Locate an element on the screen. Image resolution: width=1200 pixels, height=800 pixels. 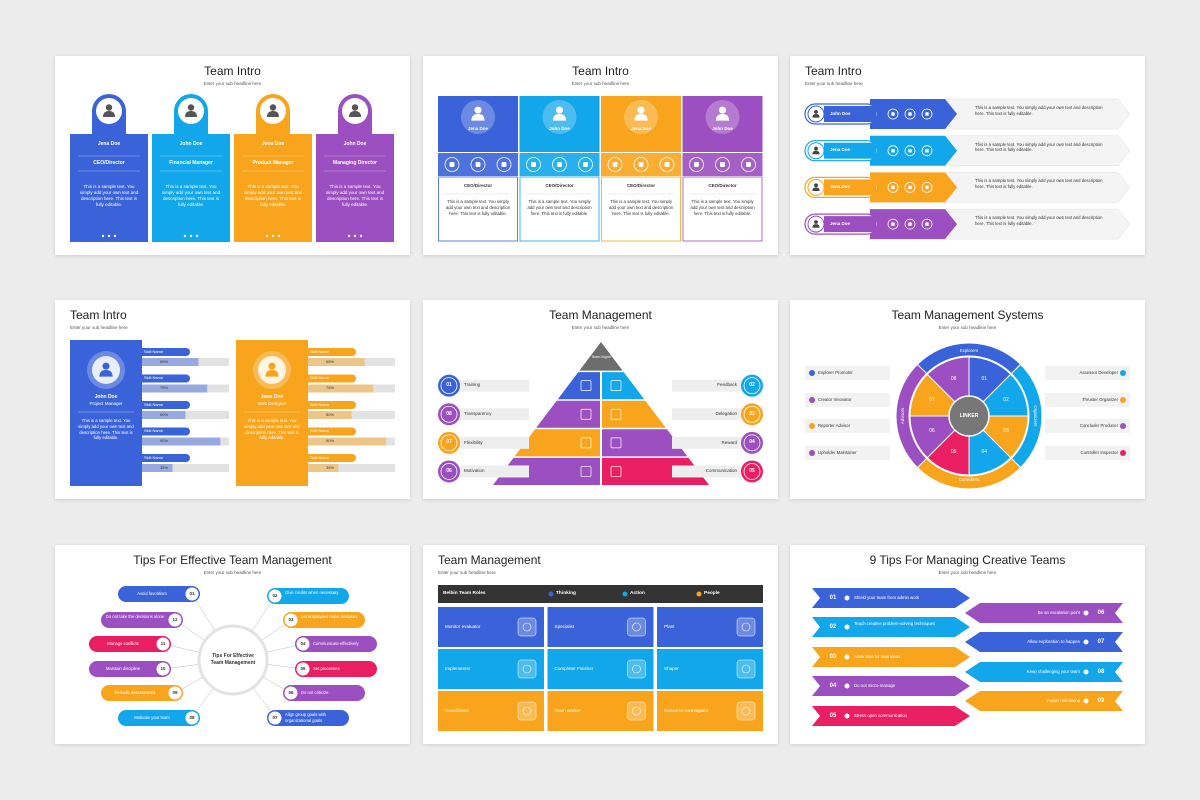
num: 04 is located at coordinates (303, 643).